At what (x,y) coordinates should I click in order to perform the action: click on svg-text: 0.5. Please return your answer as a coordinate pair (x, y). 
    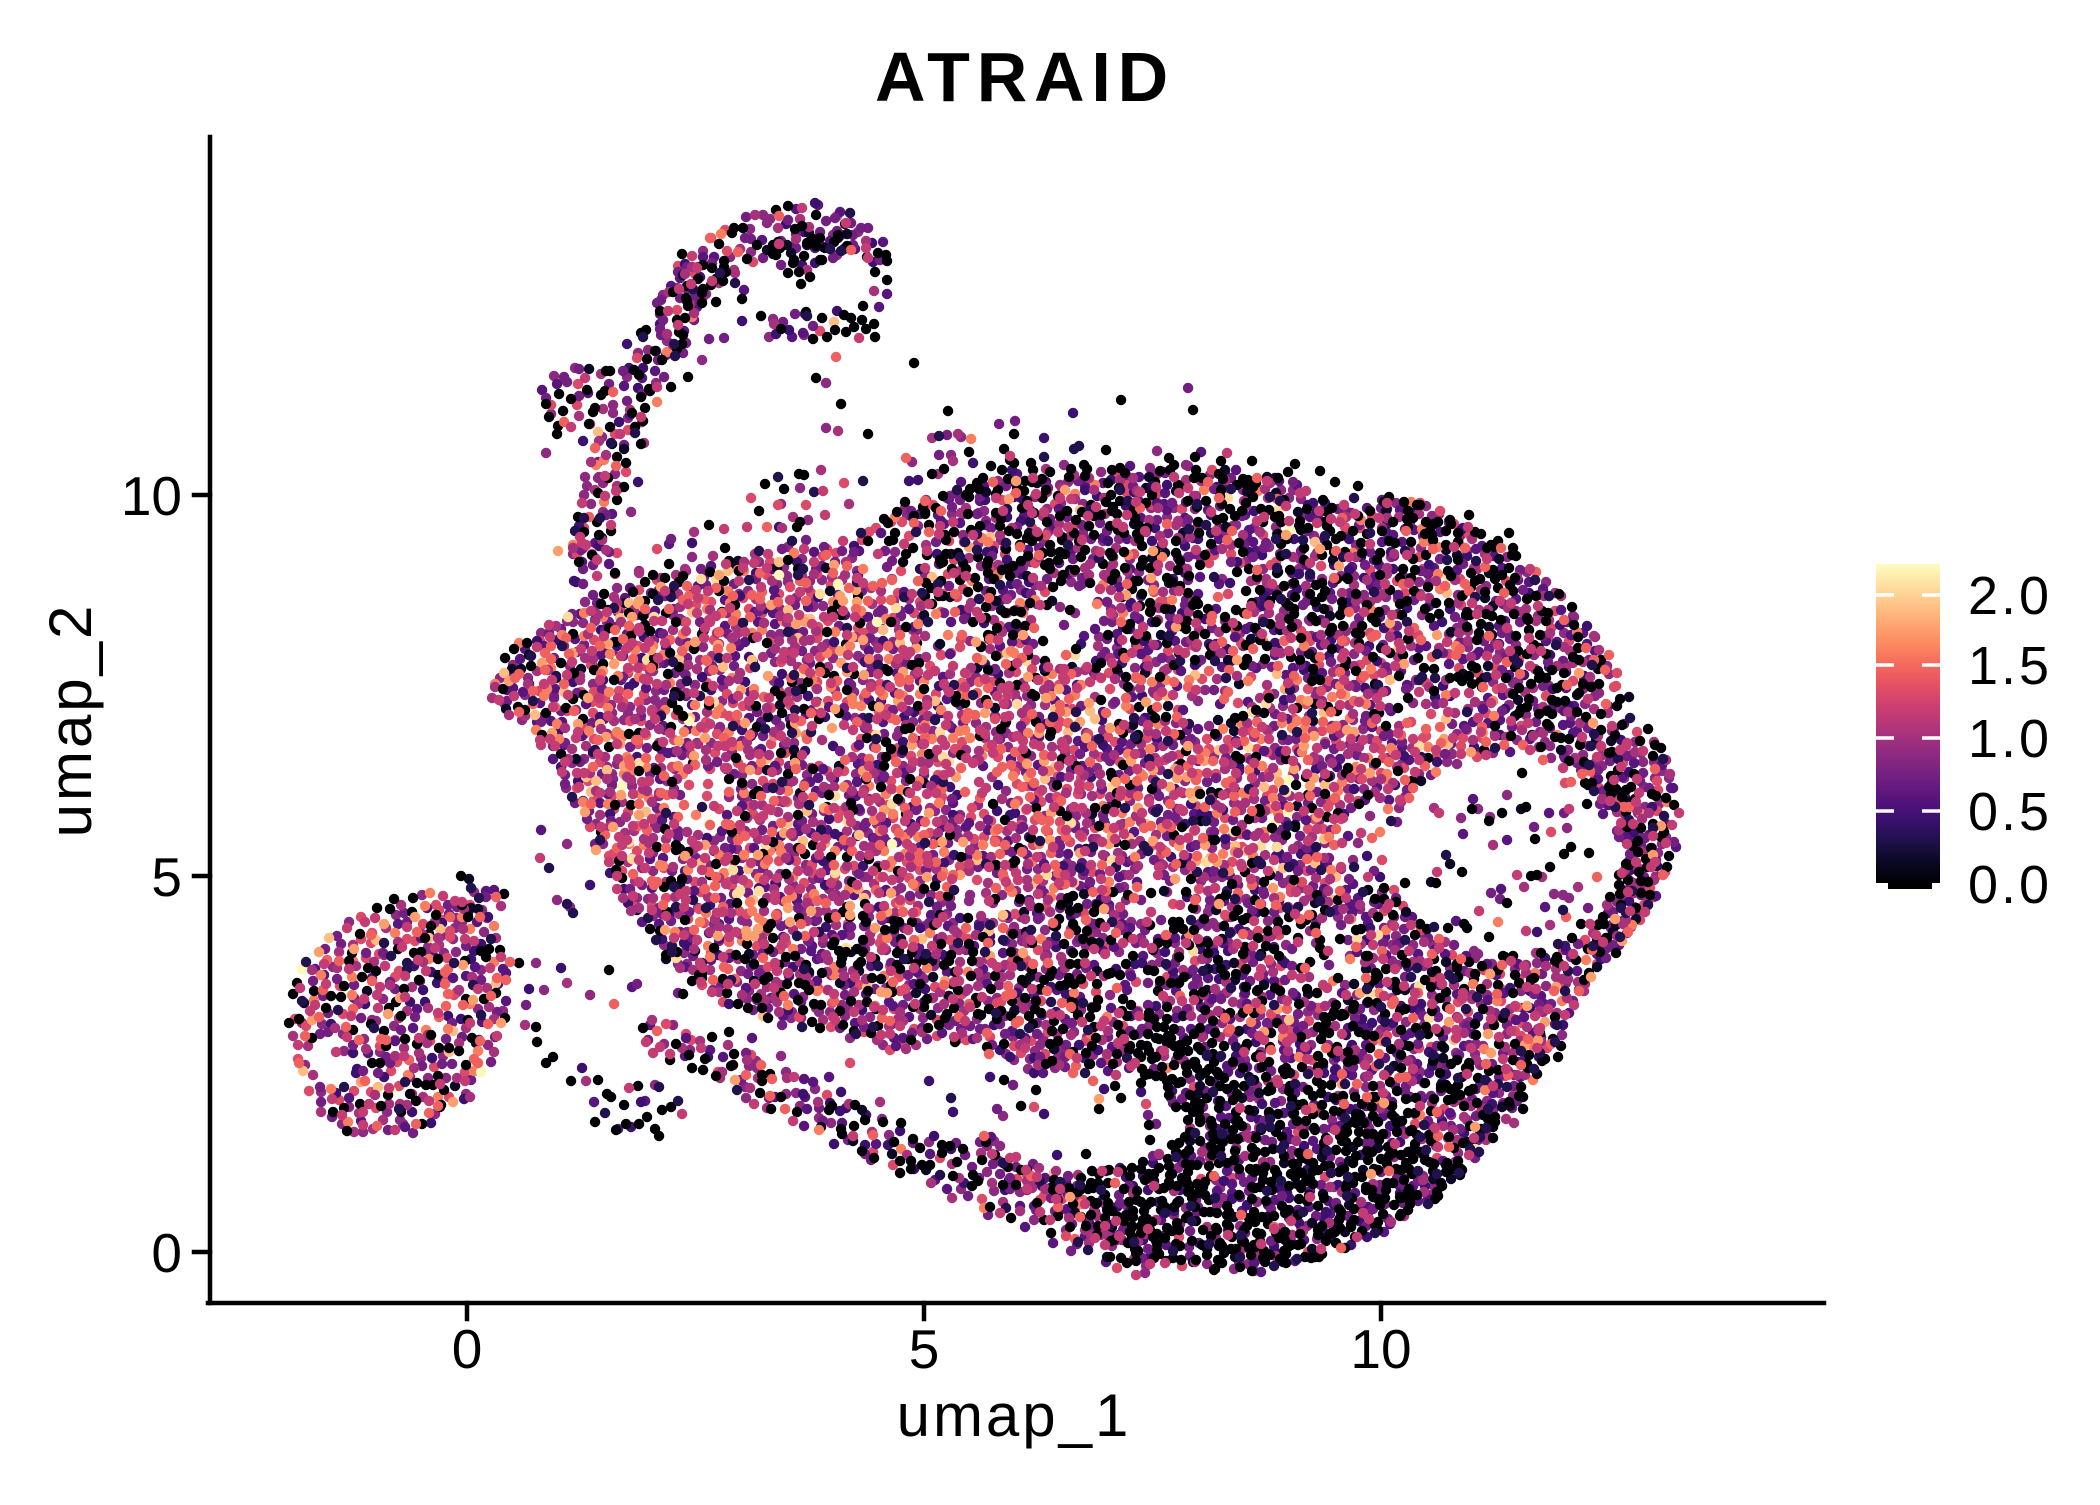
    Looking at the image, I should click on (2010, 812).